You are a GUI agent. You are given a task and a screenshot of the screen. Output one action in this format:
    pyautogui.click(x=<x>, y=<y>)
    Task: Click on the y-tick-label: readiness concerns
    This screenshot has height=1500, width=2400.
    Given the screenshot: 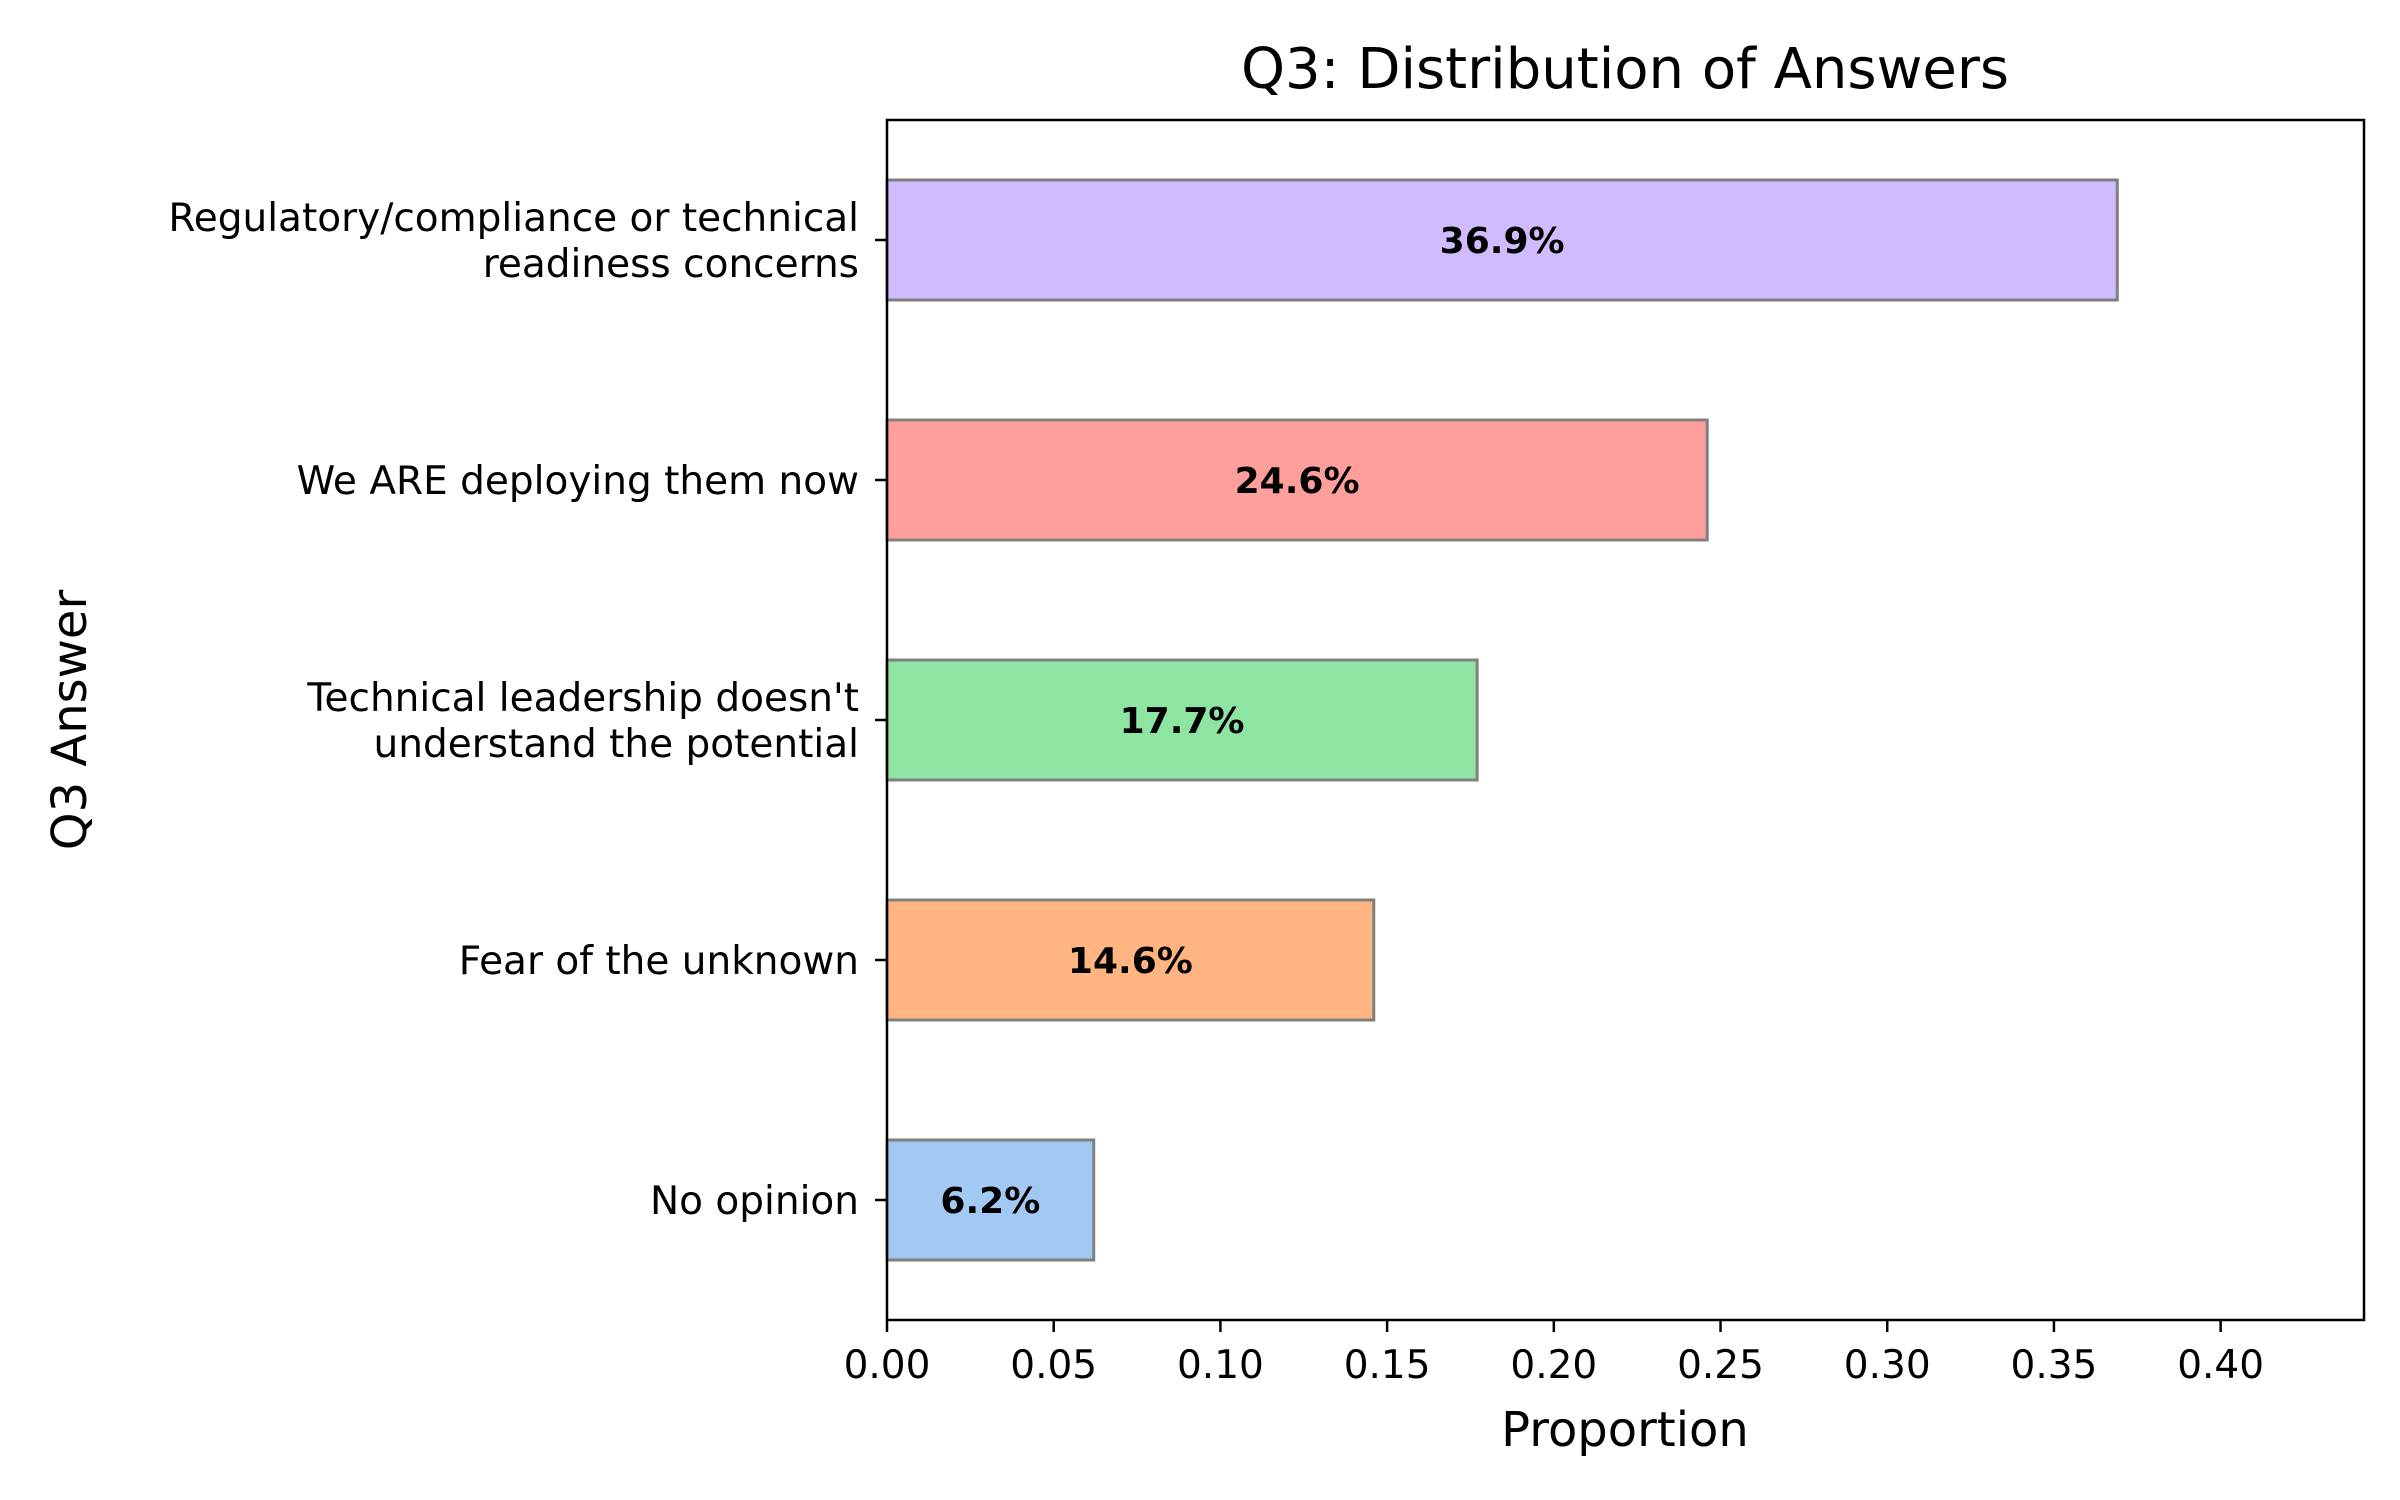 What is the action you would take?
    pyautogui.click(x=671, y=264)
    